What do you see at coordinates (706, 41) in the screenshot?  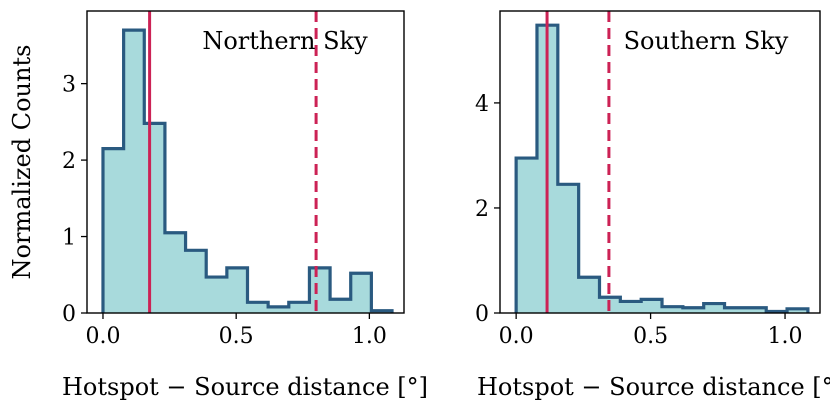 I see `title-southern-sky: Southern Sky` at bounding box center [706, 41].